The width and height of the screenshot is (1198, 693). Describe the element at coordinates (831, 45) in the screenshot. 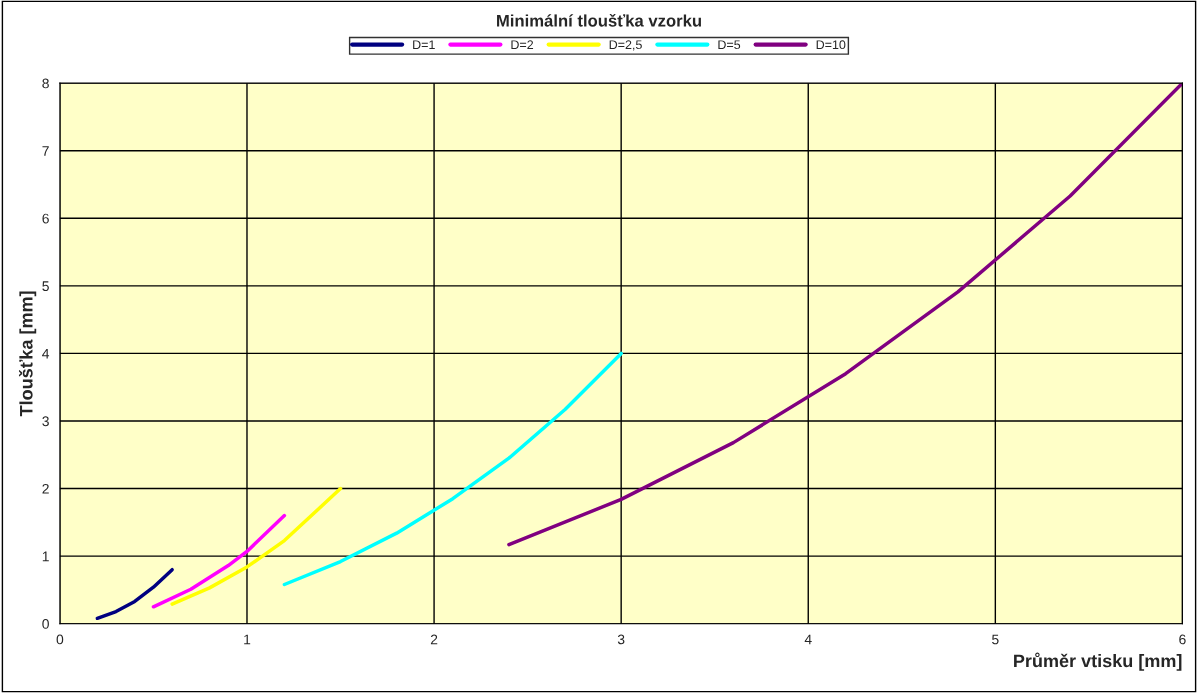

I see `legend-label: D=10` at that location.